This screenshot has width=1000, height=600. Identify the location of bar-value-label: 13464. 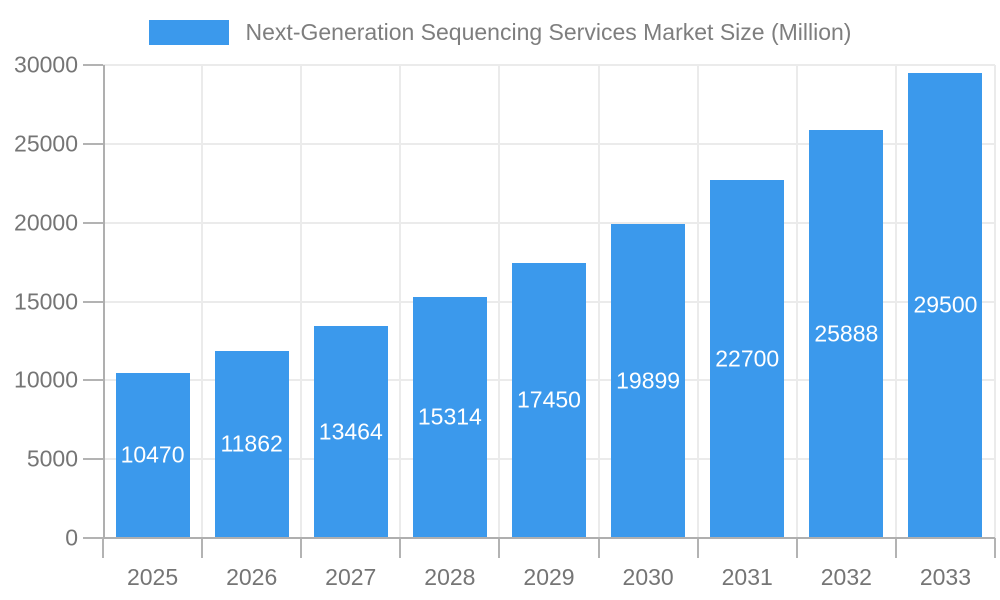
(350, 431).